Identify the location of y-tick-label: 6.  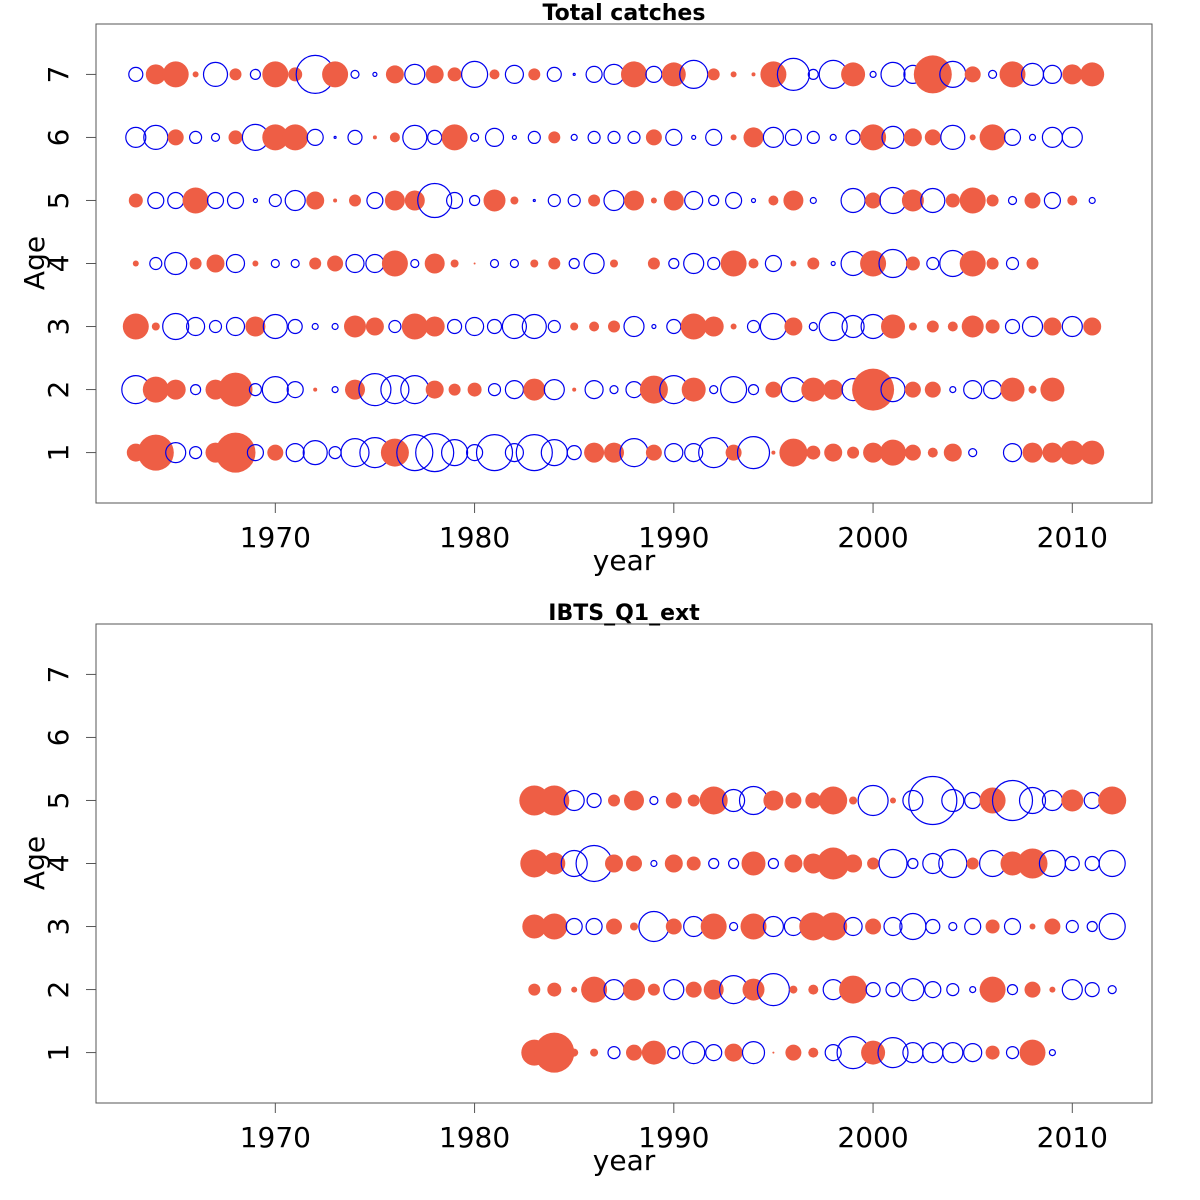
(58, 738).